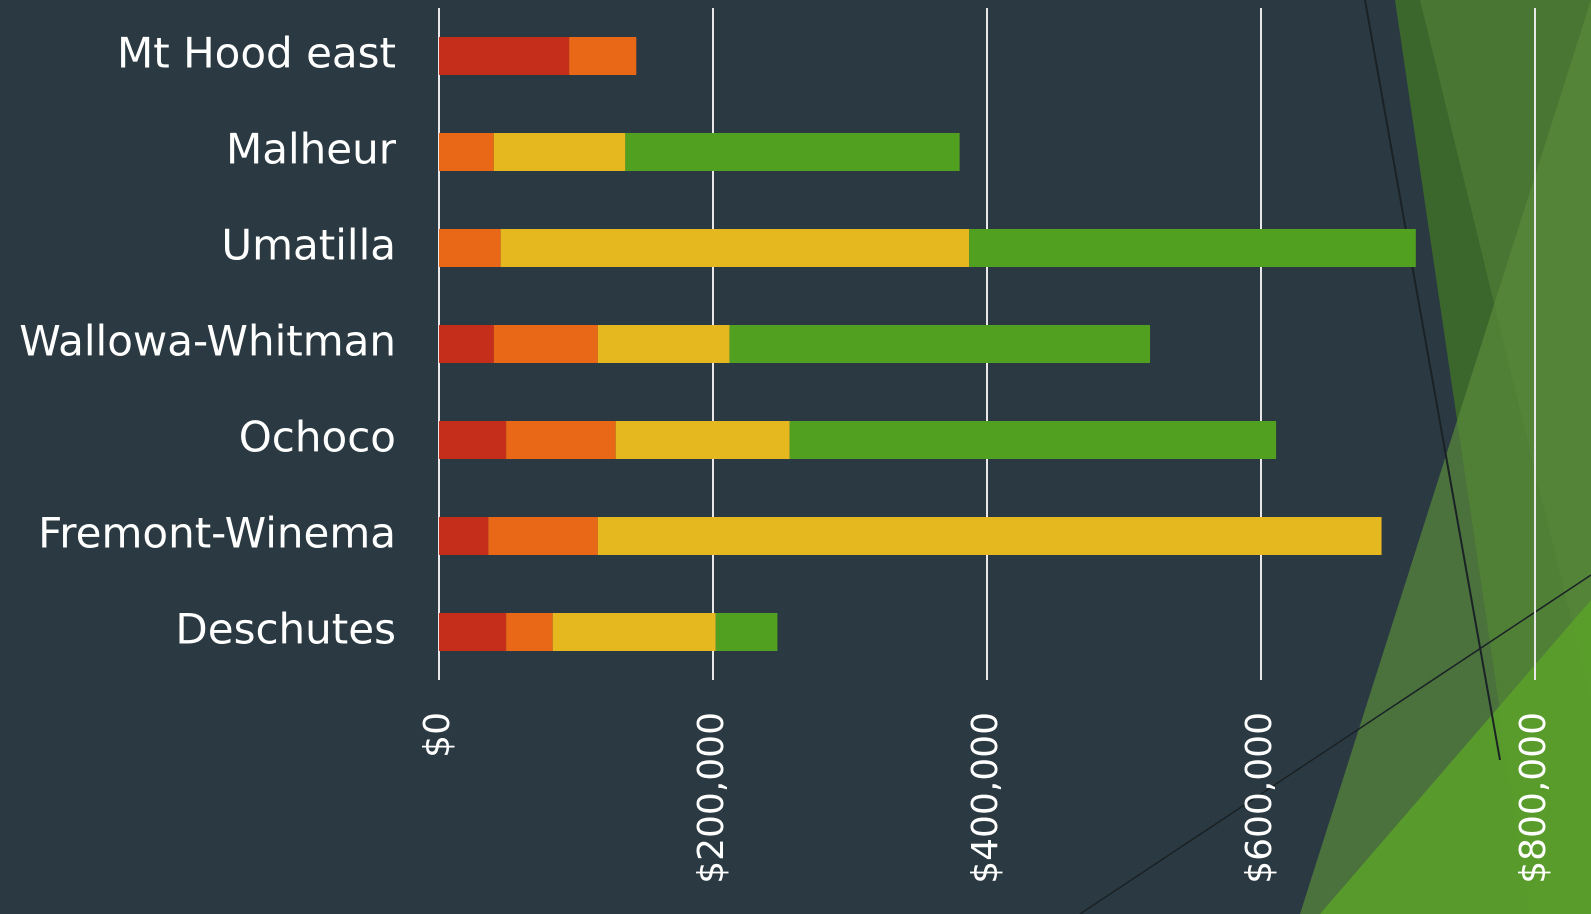 Image resolution: width=1591 pixels, height=914 pixels. I want to click on x-tick-label: $200,000, so click(711, 798).